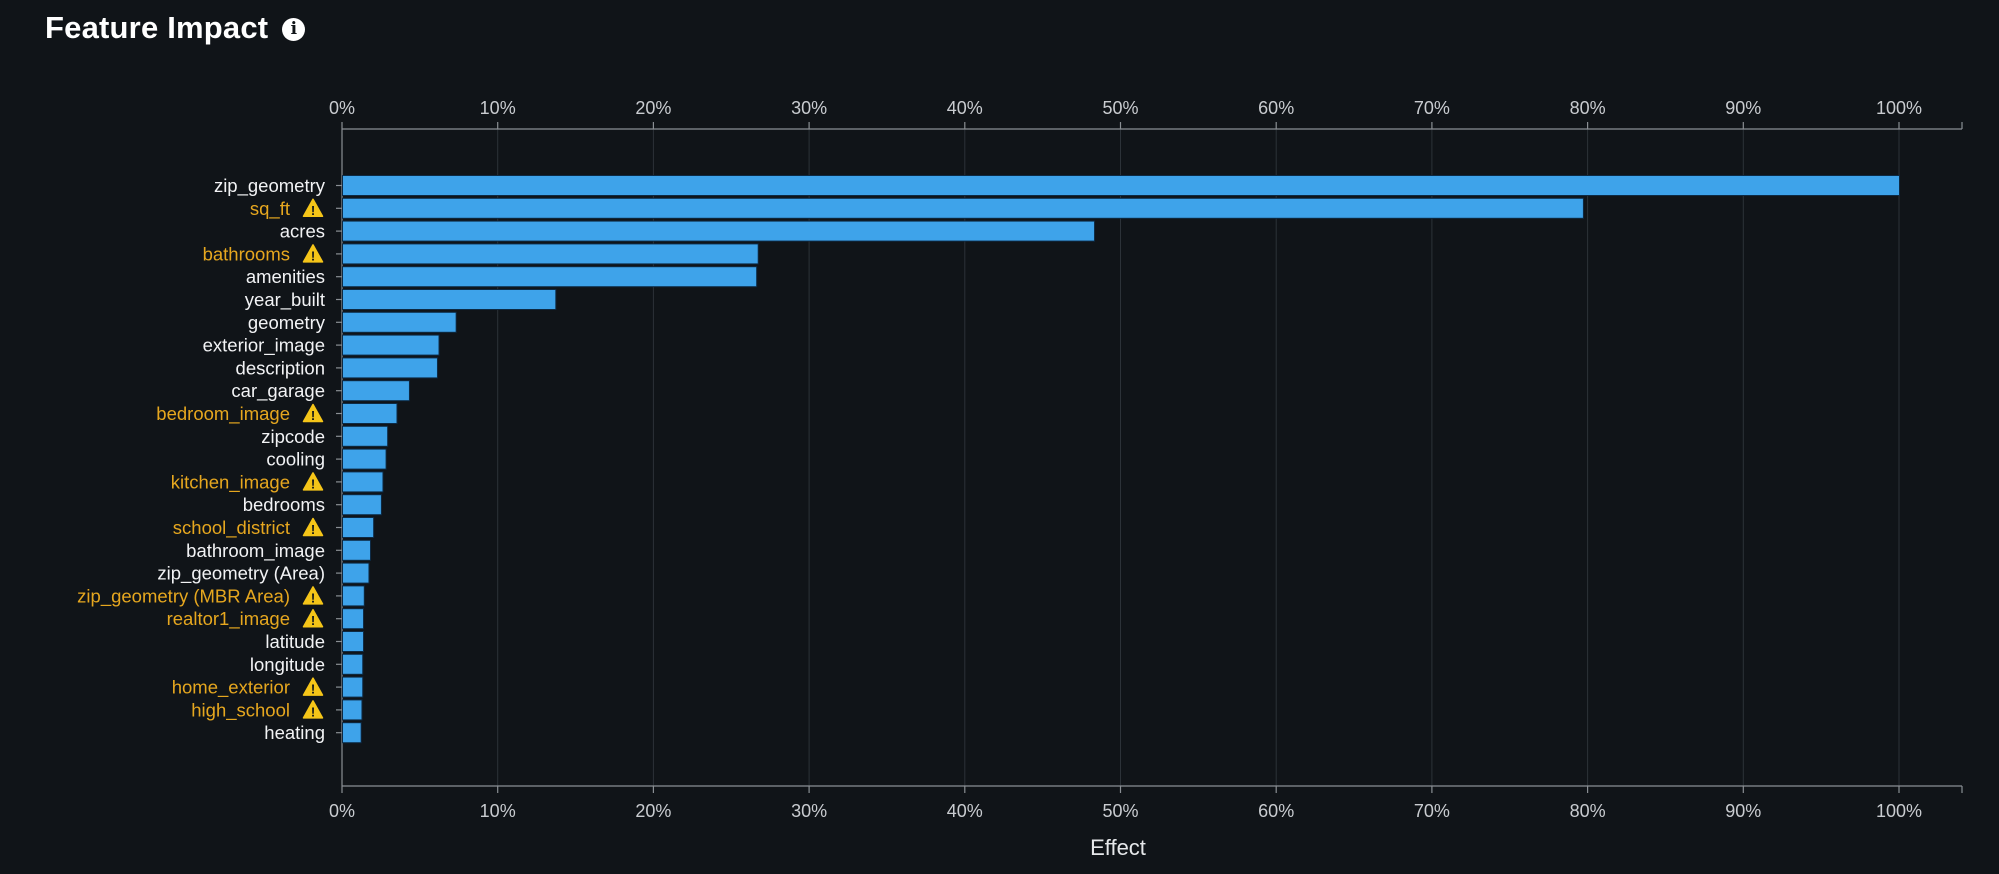 This screenshot has height=874, width=1999. Describe the element at coordinates (1743, 811) in the screenshot. I see `bottom-x-tick-label: 90%` at that location.